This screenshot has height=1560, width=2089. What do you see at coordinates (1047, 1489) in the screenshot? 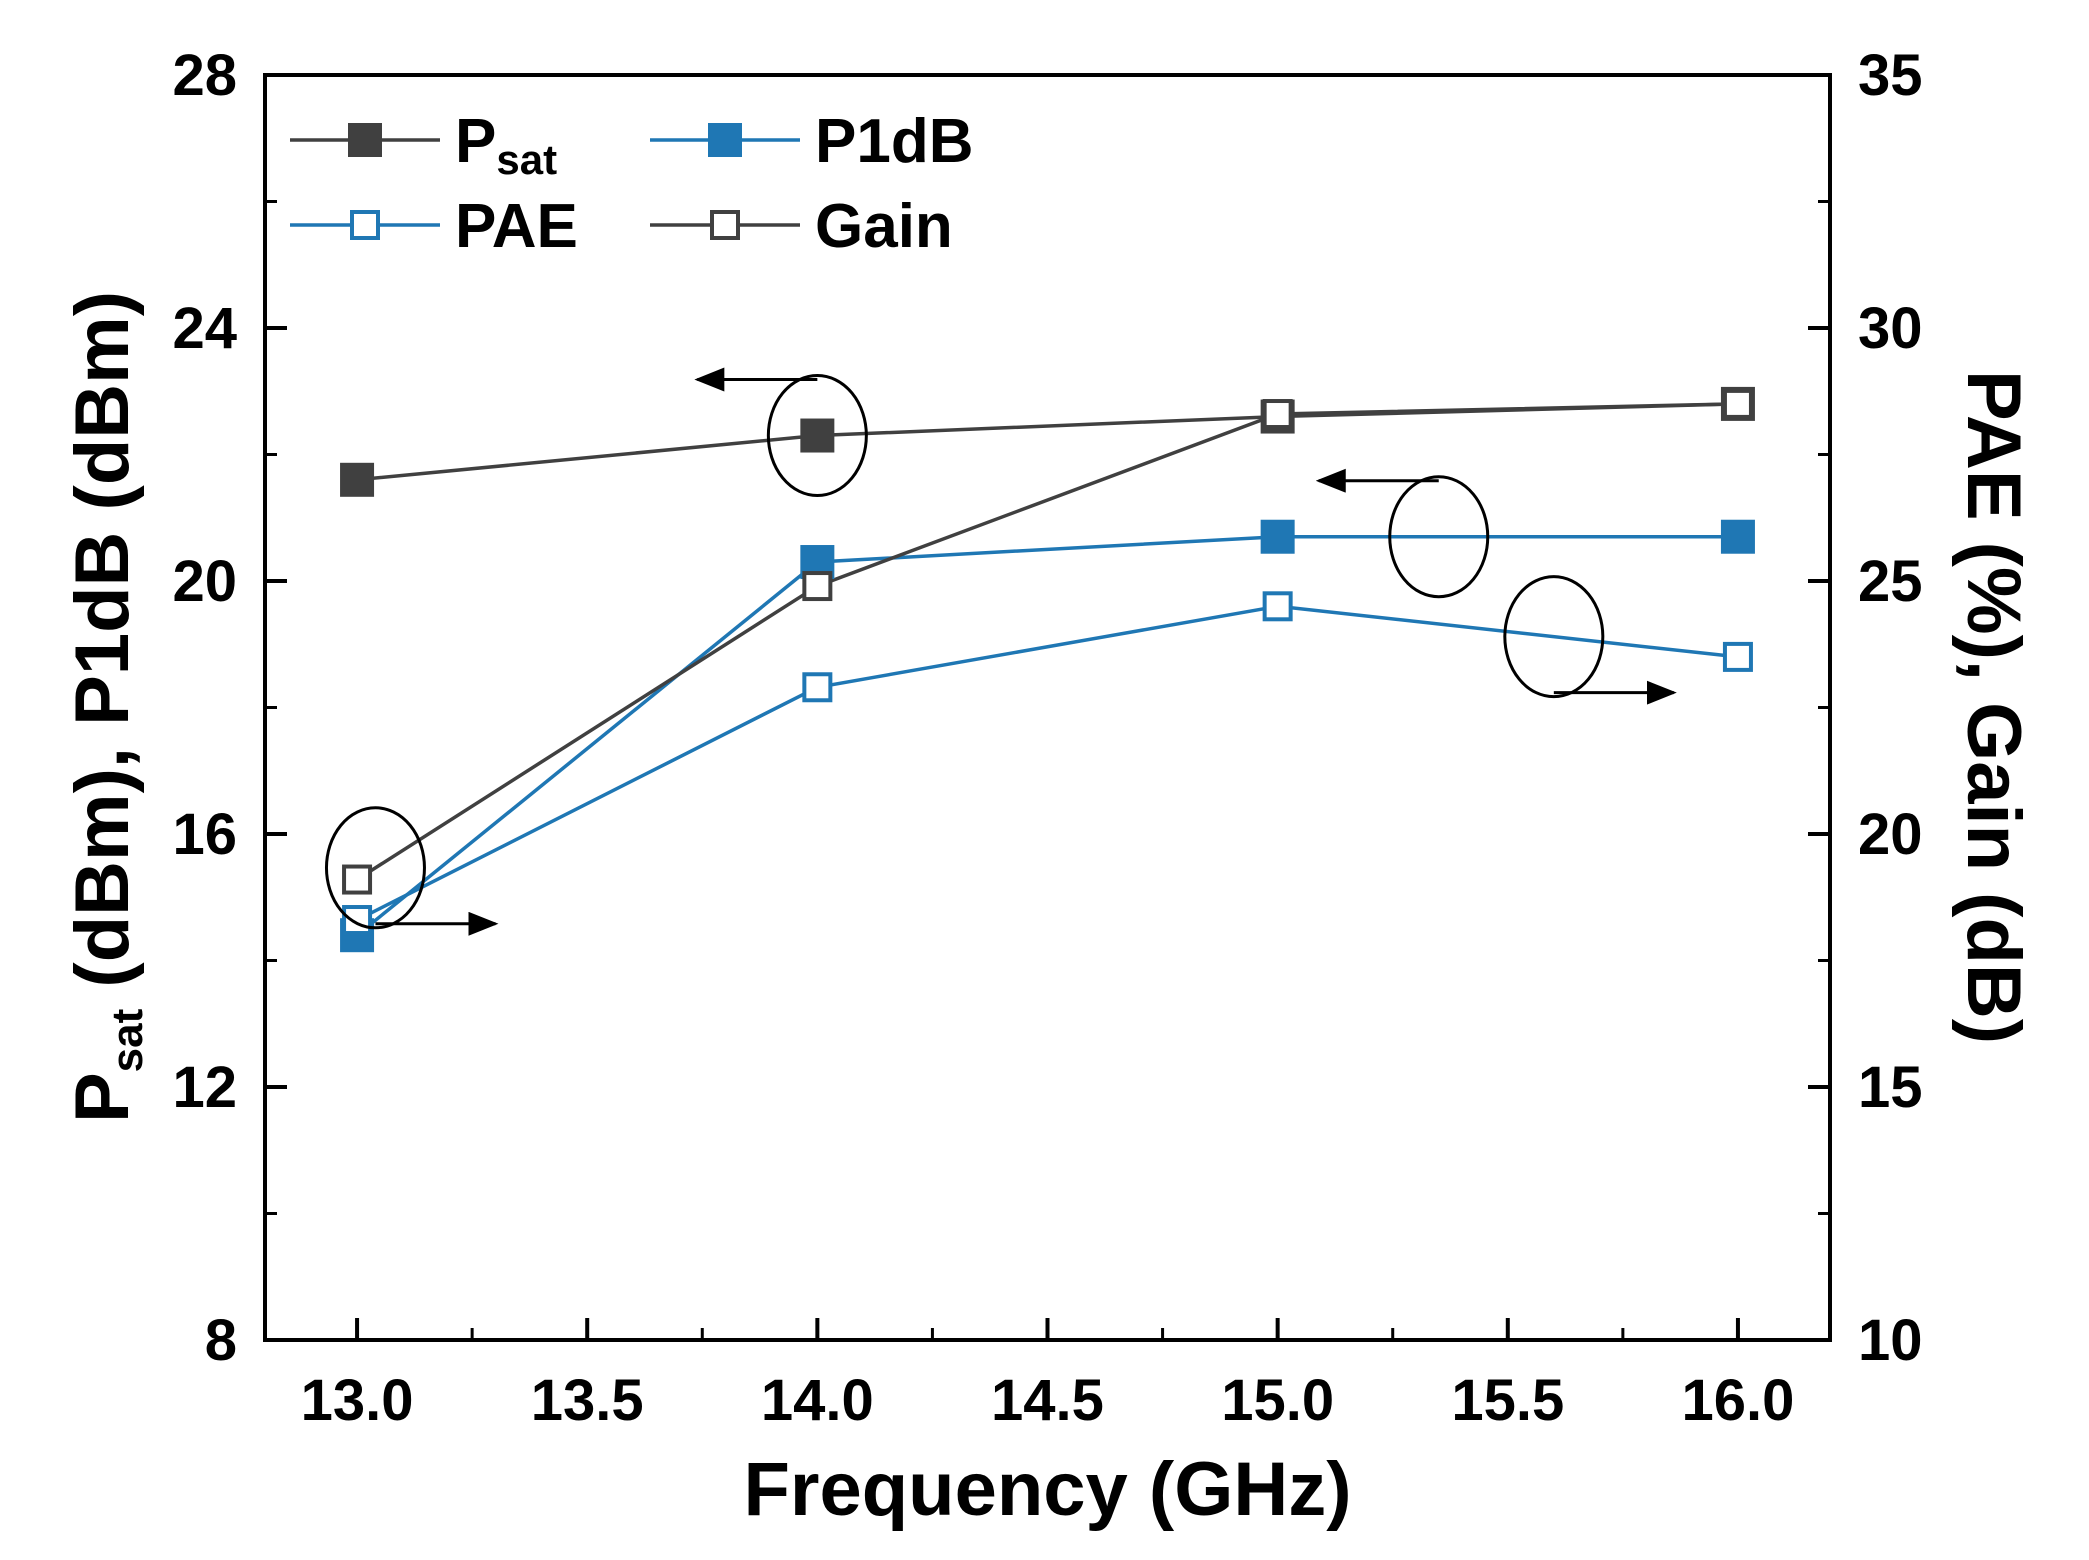
I see `x-axis-title: Frequency (GHz)` at bounding box center [1047, 1489].